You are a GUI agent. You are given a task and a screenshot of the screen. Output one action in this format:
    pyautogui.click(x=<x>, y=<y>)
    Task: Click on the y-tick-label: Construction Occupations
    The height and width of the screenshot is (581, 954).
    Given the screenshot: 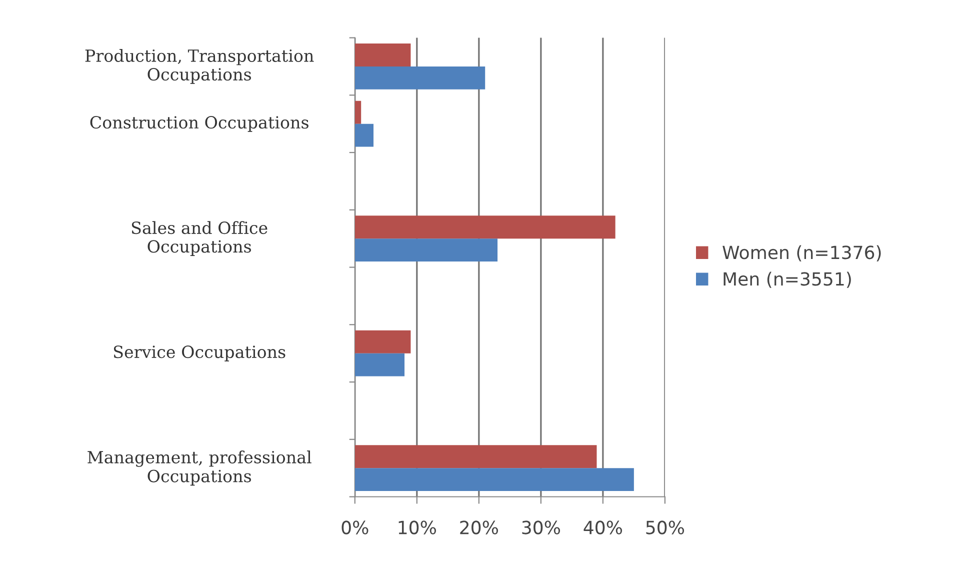 What is the action you would take?
    pyautogui.click(x=199, y=124)
    